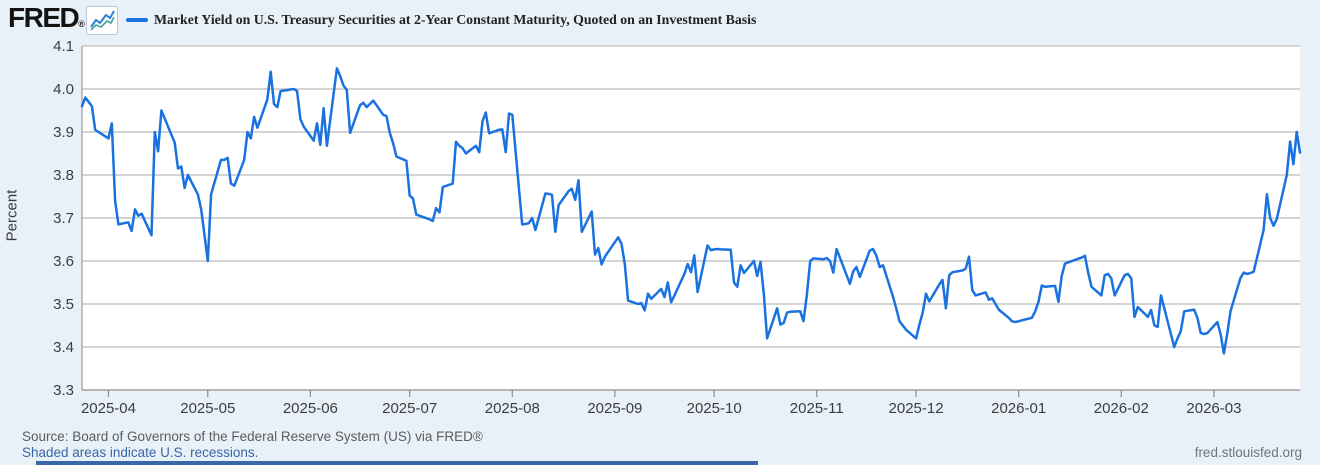 This screenshot has height=465, width=1320. What do you see at coordinates (63, 132) in the screenshot?
I see `y-tick-label: 3.9` at bounding box center [63, 132].